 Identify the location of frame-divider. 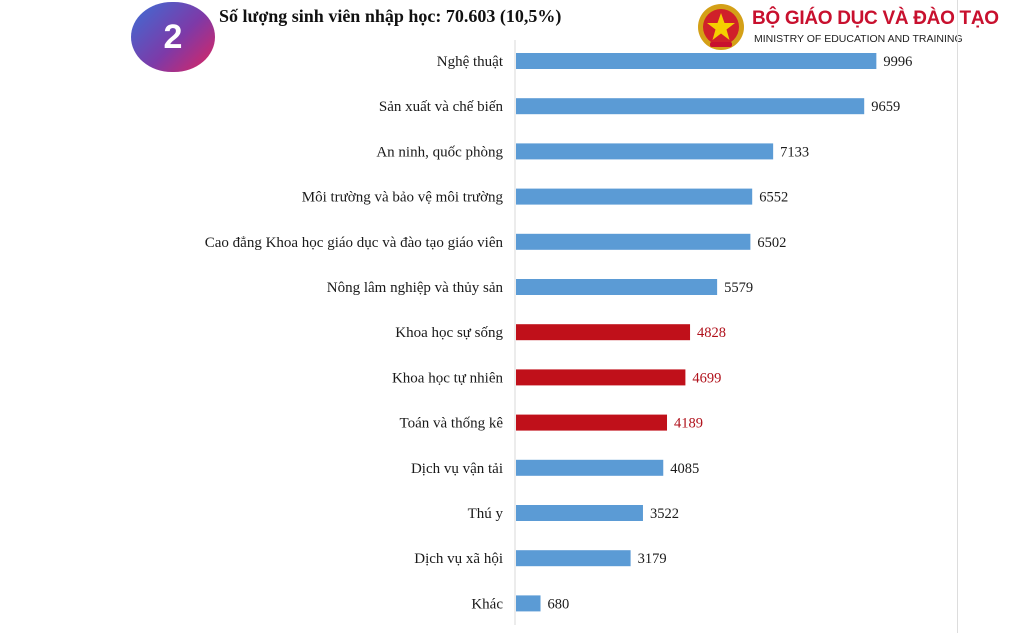
(957, 316).